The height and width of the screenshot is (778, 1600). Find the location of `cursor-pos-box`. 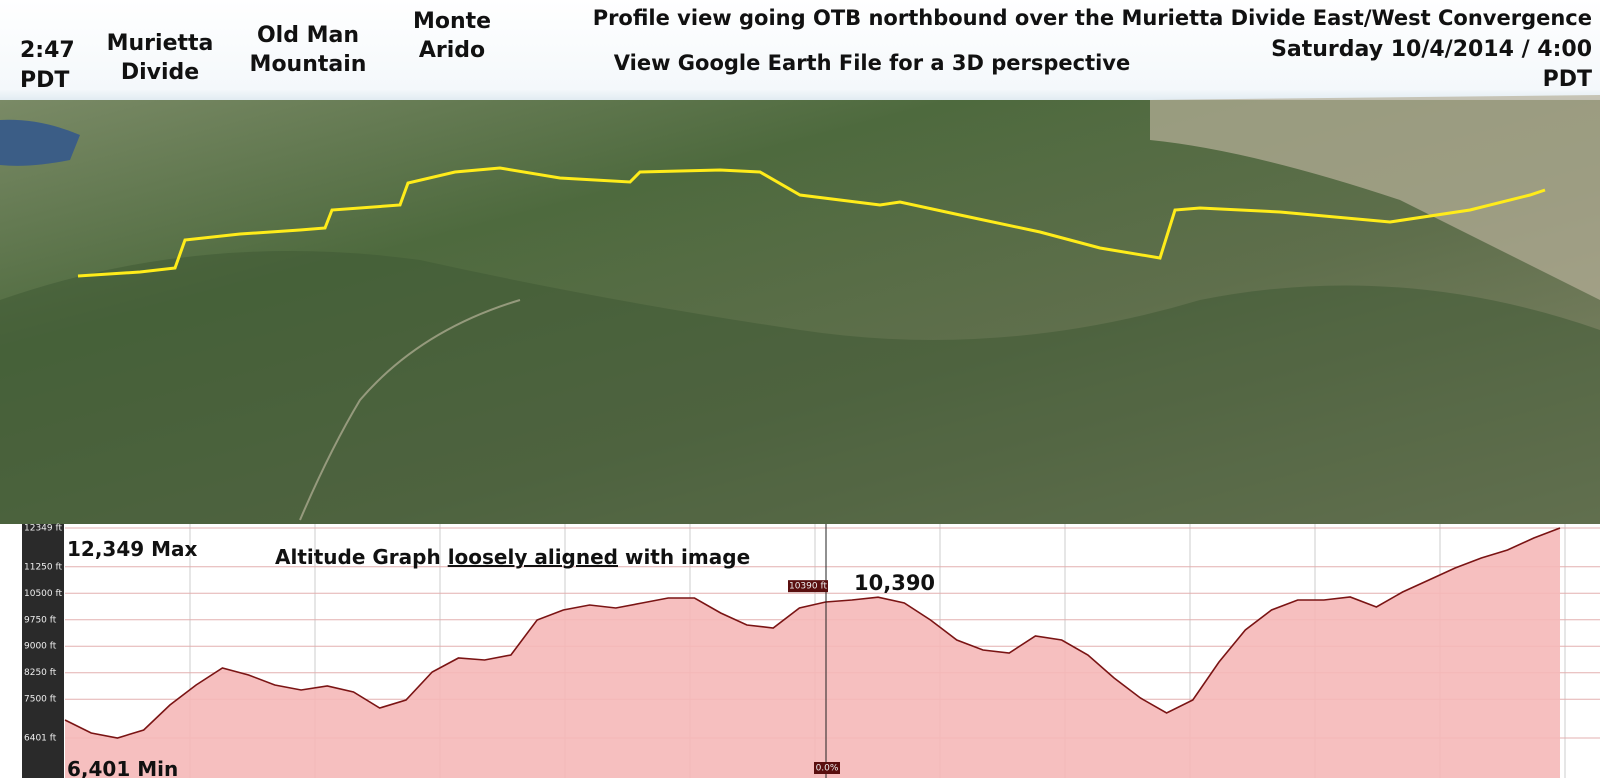

cursor-pos-box is located at coordinates (827, 768).